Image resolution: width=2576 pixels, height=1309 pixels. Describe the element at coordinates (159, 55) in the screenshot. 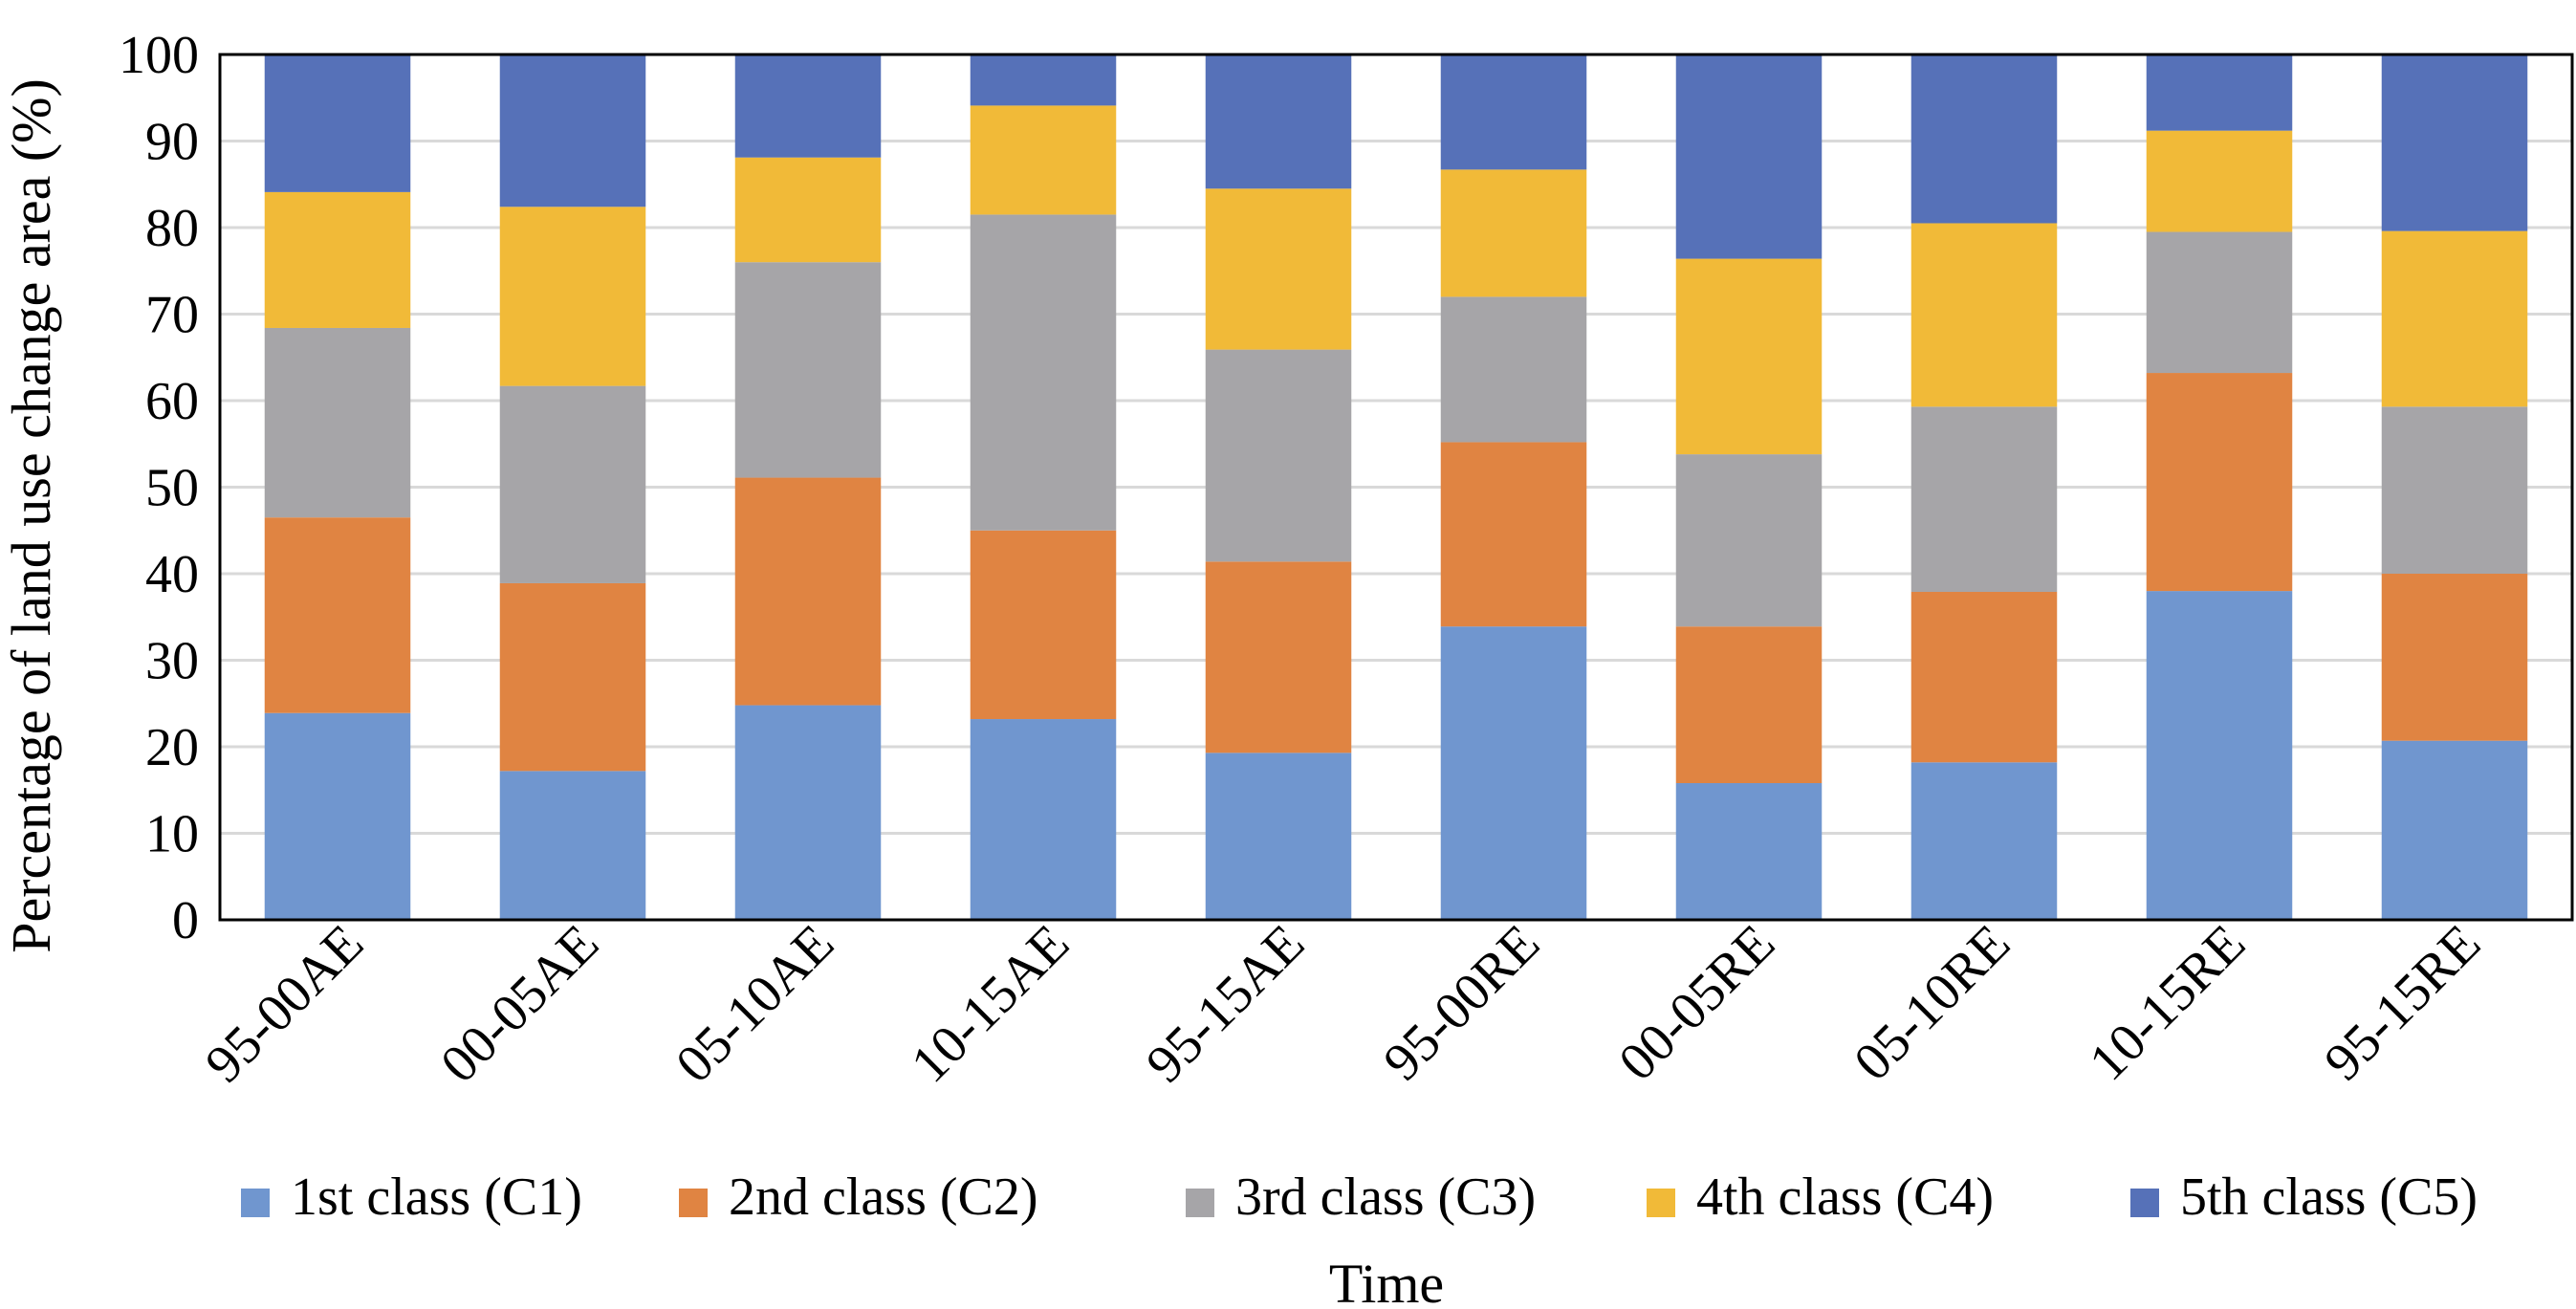

I see `y-tick-label: 100` at that location.